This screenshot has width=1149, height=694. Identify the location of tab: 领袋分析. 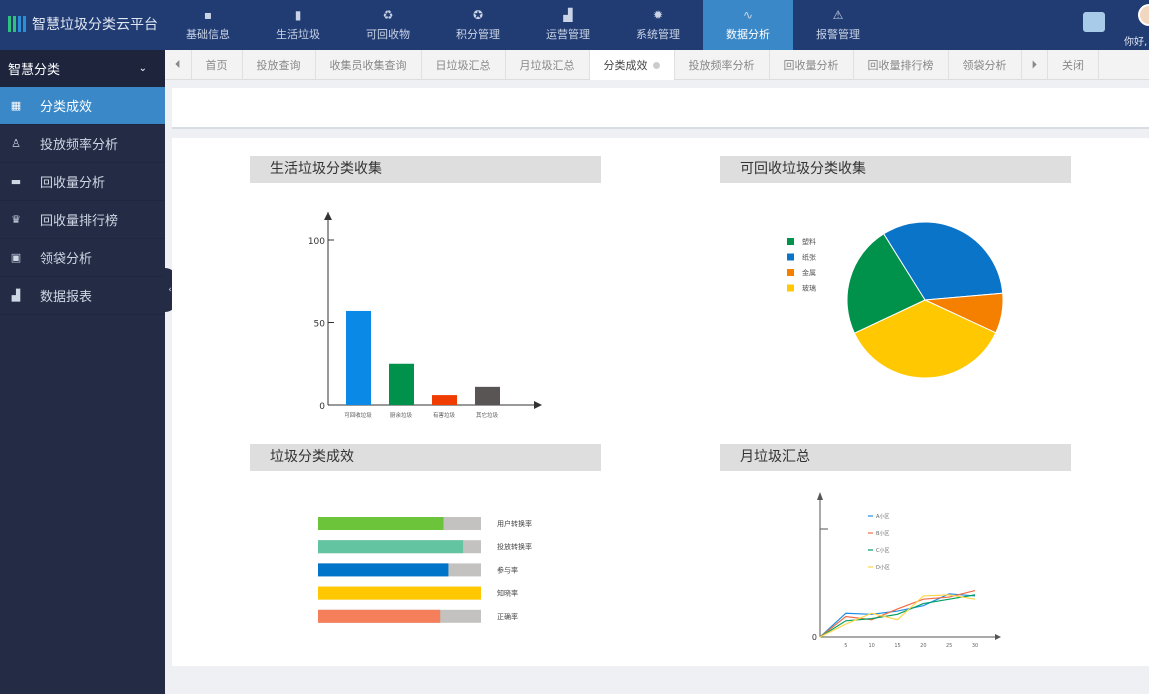
(985, 65).